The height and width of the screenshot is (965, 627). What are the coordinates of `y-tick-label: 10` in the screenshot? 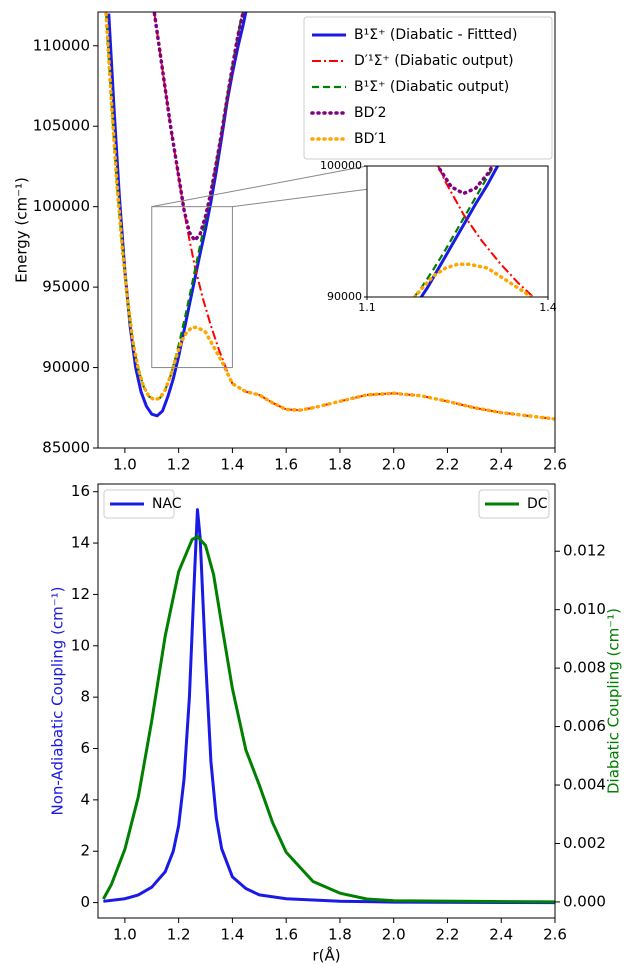 It's located at (80, 645).